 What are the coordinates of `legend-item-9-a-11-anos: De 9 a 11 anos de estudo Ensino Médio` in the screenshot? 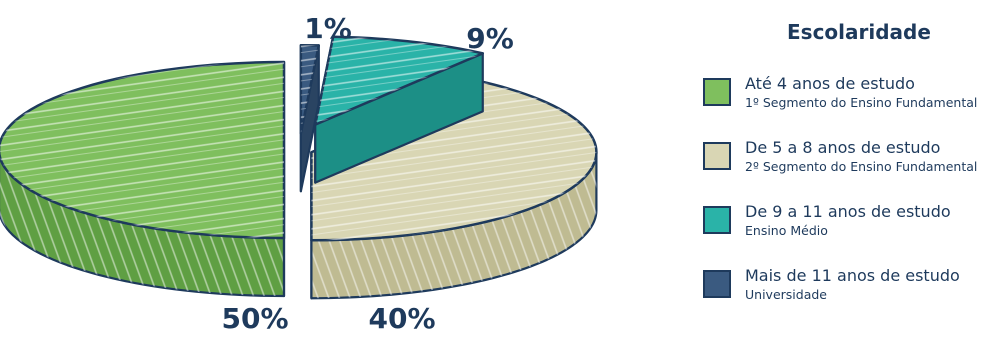 It's located at (853, 234).